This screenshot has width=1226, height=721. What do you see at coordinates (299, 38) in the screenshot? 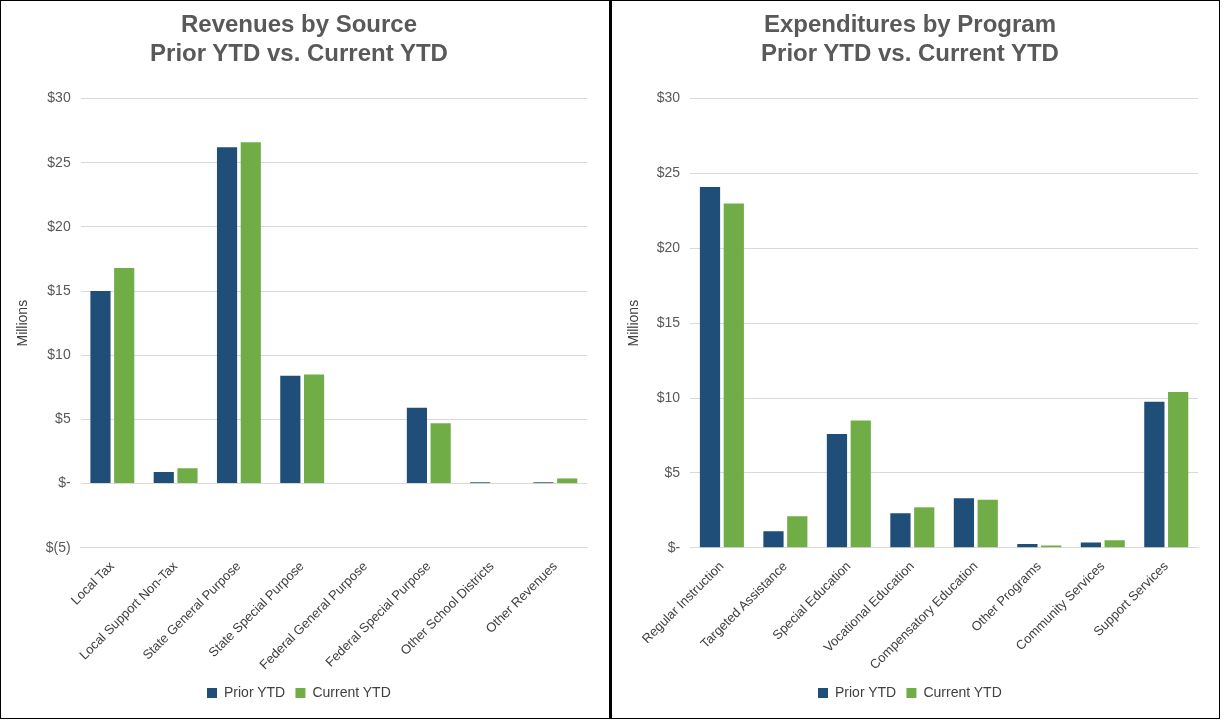
I see `chart-title: Revenues by Source Prior YTD vs. Current YTD` at bounding box center [299, 38].